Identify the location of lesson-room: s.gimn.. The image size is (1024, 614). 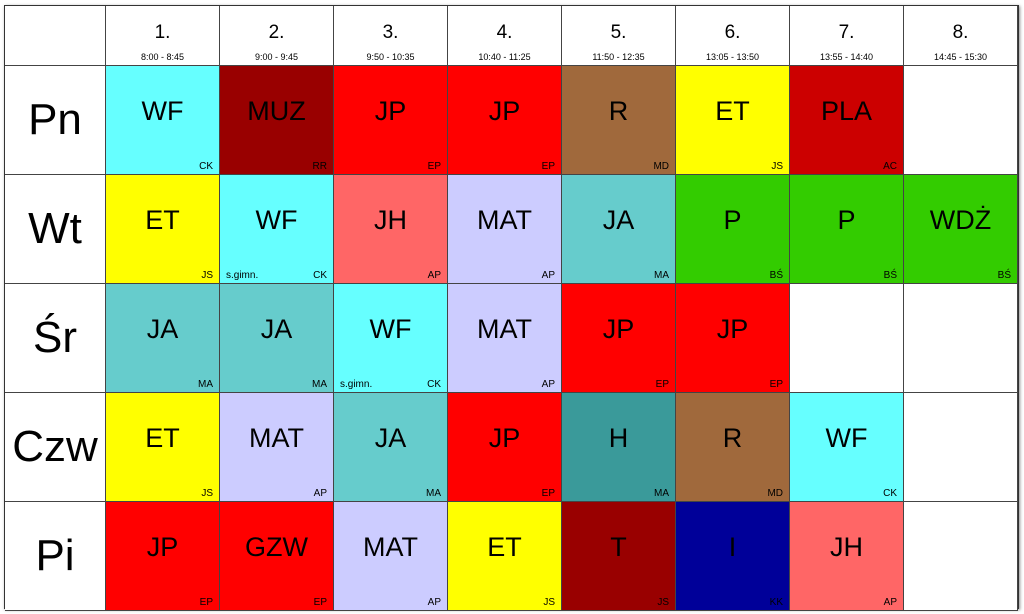
(356, 384).